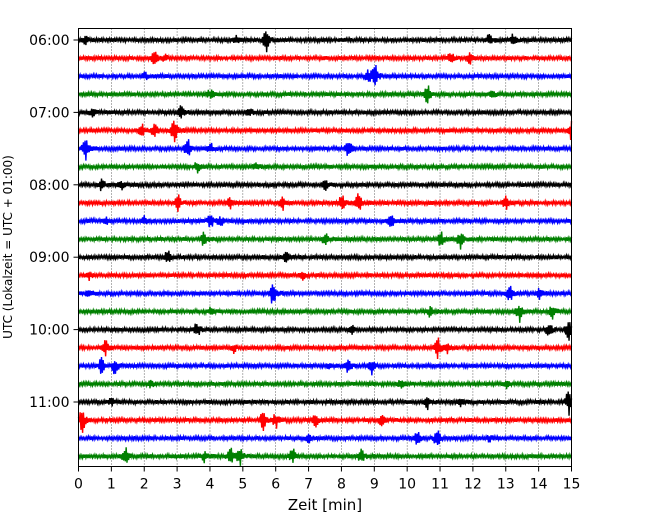  Describe the element at coordinates (111, 485) in the screenshot. I see `x-tick-label-1: 1` at that location.